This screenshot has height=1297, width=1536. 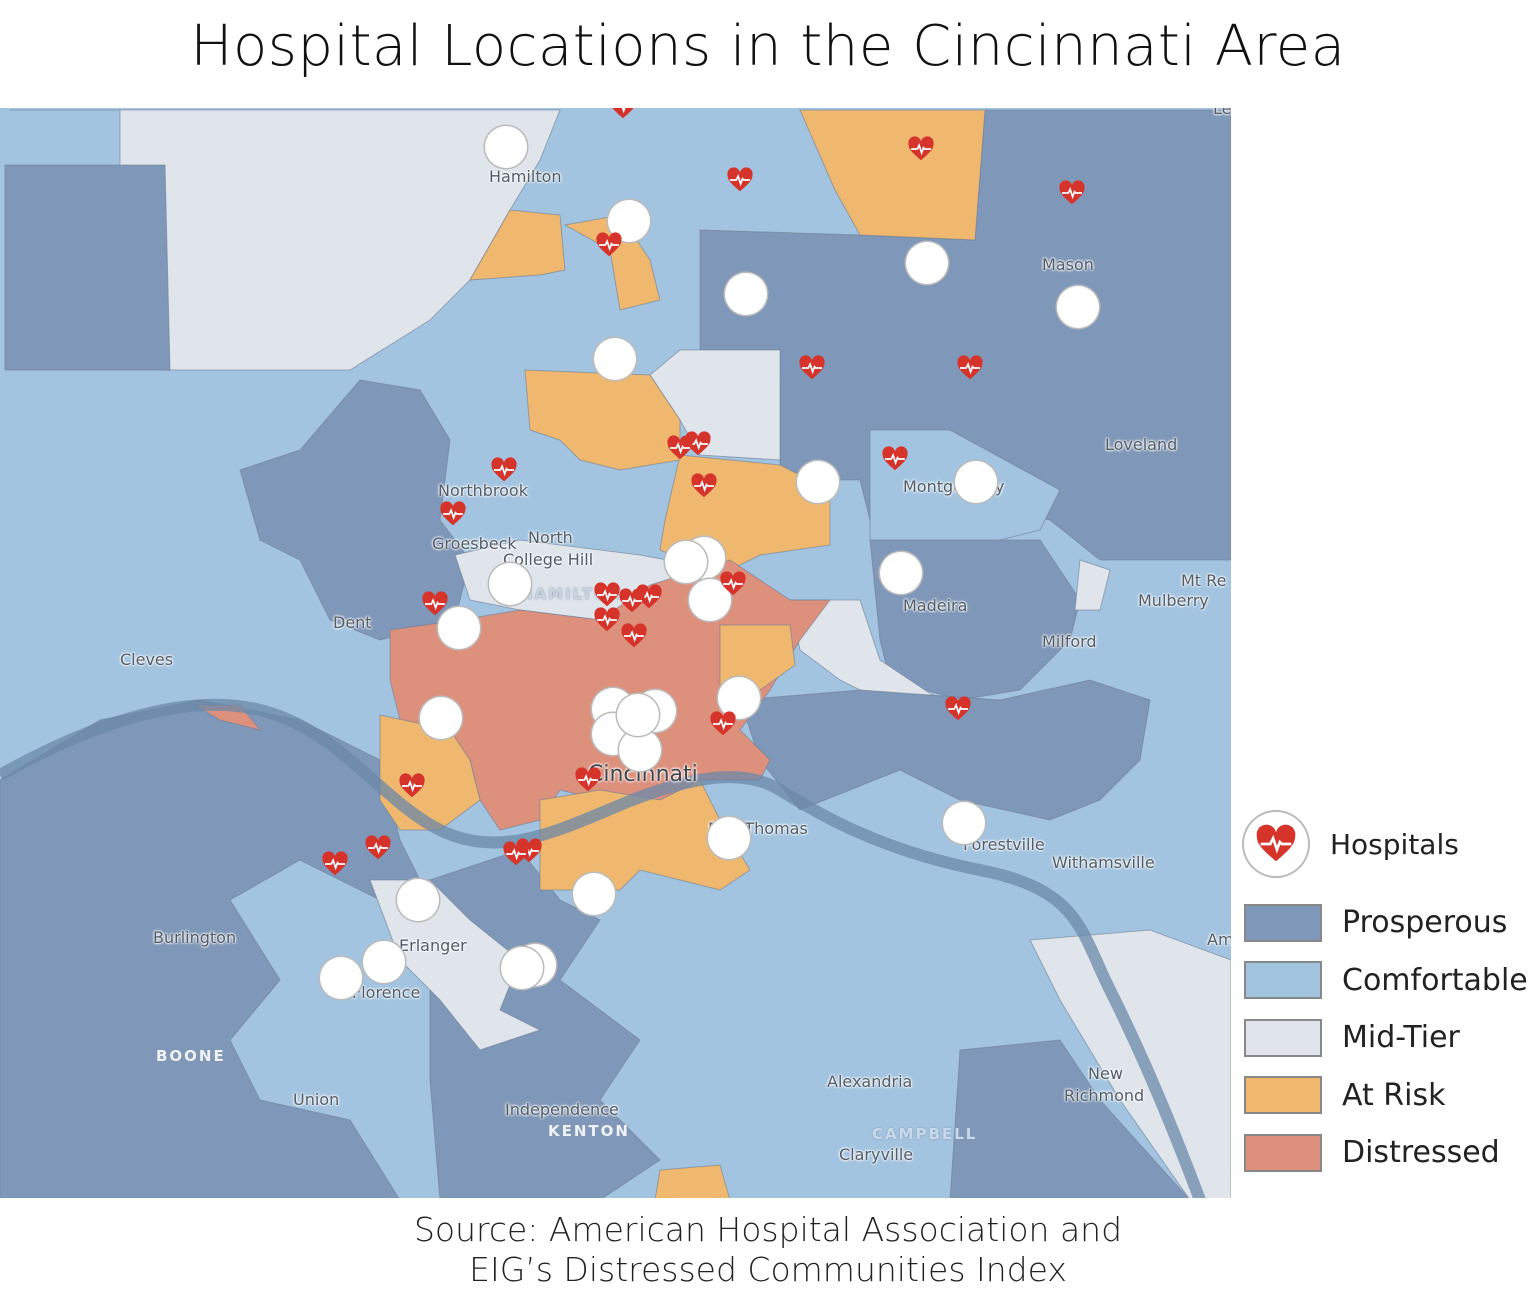 I want to click on legend-label: Prosperous, so click(x=1425, y=923).